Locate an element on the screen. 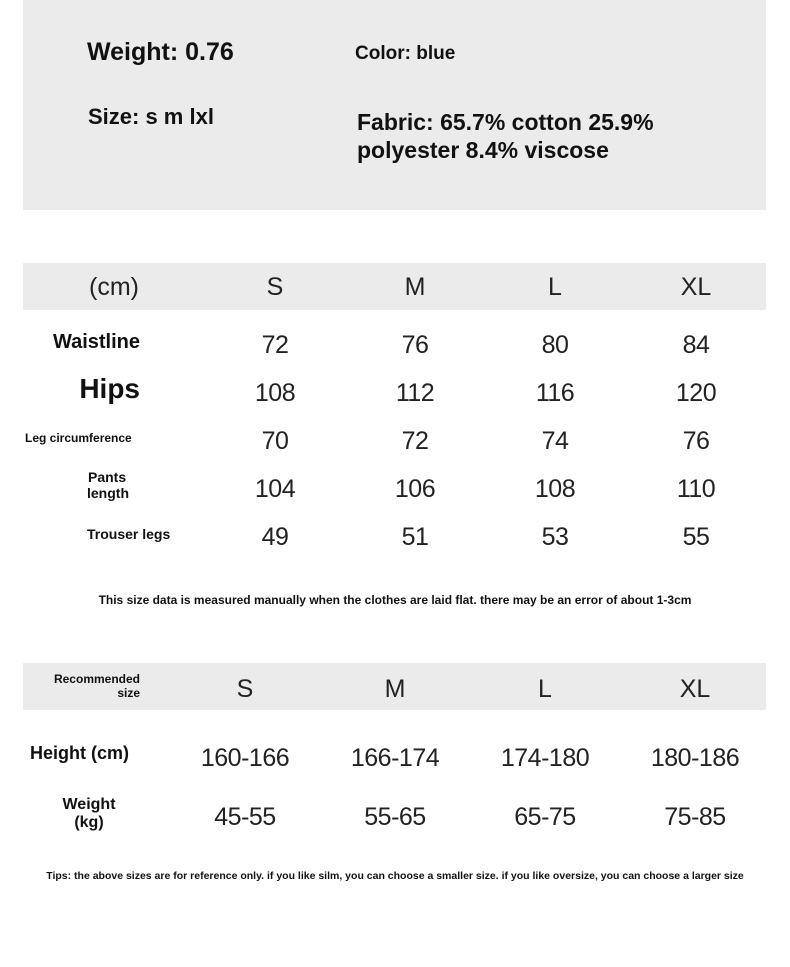 The height and width of the screenshot is (967, 790). recommendation-header-row is located at coordinates (394, 686).